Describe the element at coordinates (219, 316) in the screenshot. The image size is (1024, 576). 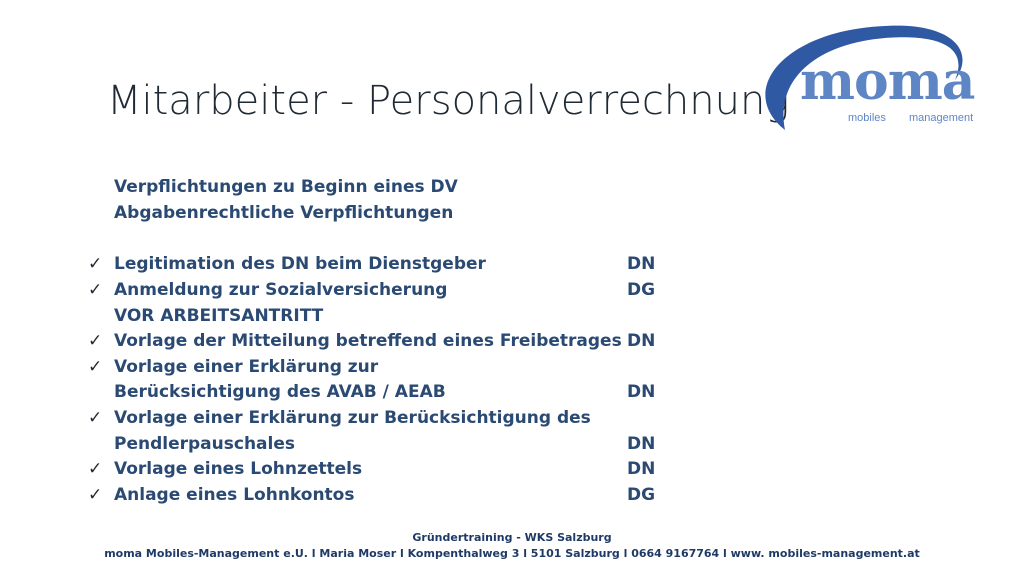
I see `list-item-continuation: VOR ARBEITSANTRITT` at that location.